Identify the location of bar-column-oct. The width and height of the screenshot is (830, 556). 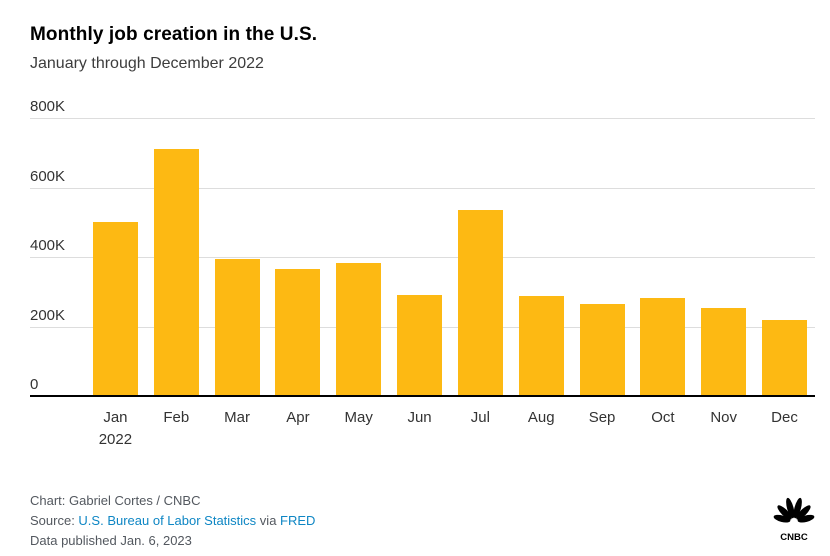
(662, 258).